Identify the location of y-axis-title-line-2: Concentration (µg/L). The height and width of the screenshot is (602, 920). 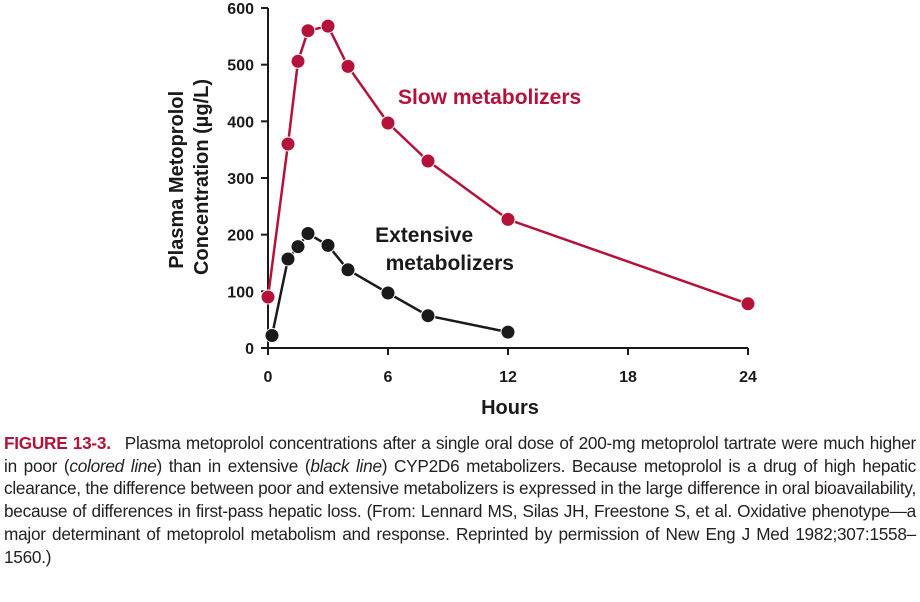
(202, 177).